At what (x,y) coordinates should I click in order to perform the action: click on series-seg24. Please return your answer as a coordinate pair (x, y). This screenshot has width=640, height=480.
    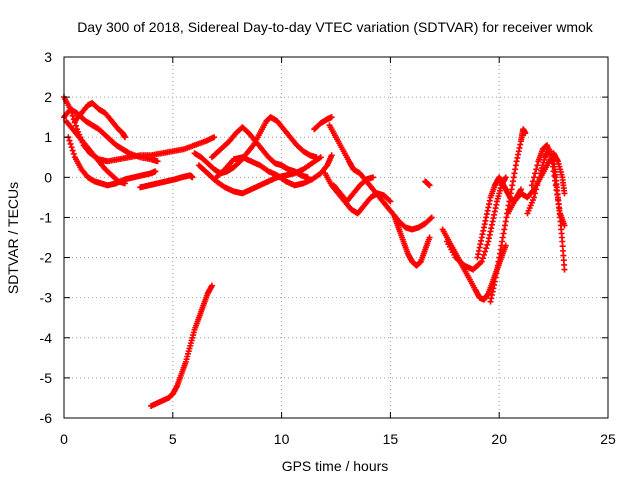
    Looking at the image, I should click on (548, 185).